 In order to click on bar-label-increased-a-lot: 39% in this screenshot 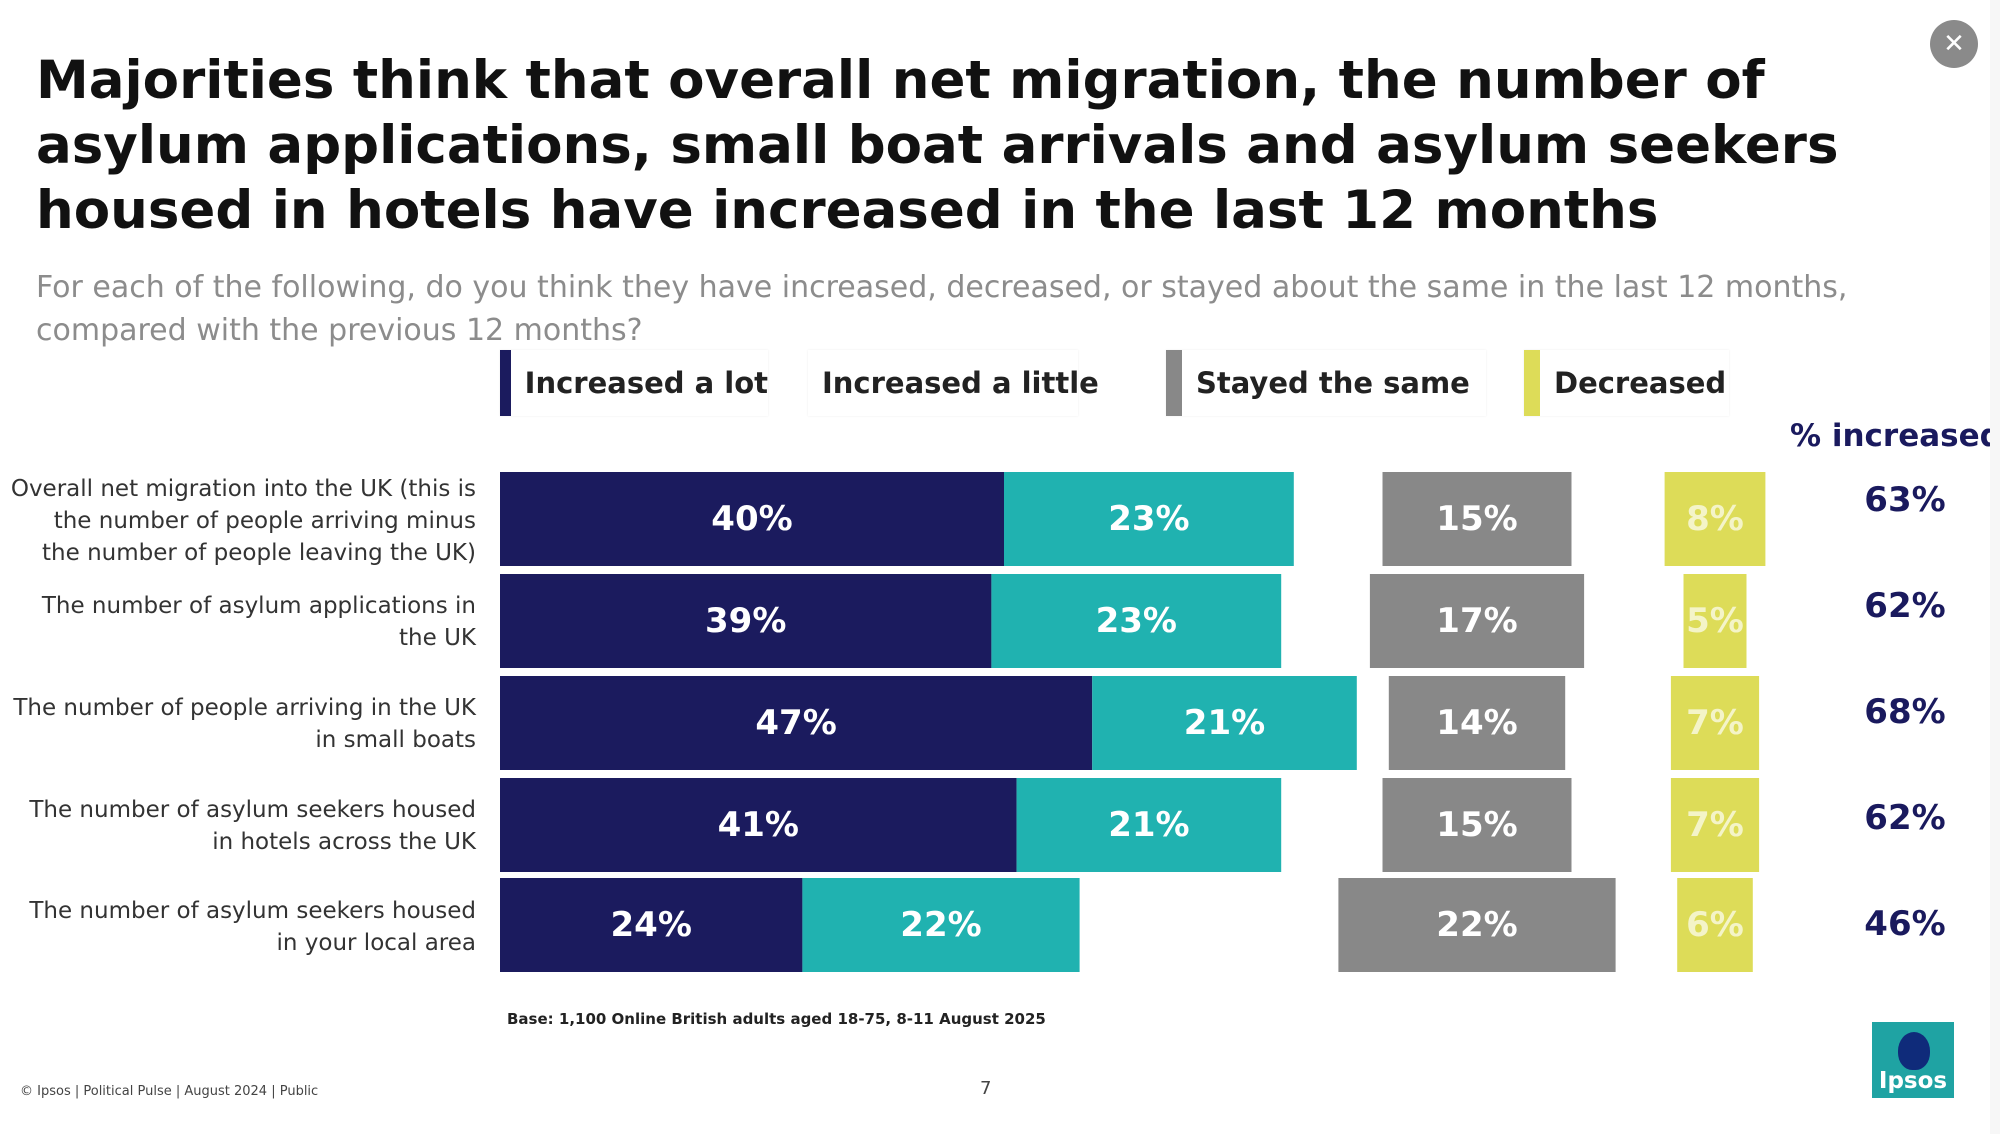, I will do `click(745, 621)`.